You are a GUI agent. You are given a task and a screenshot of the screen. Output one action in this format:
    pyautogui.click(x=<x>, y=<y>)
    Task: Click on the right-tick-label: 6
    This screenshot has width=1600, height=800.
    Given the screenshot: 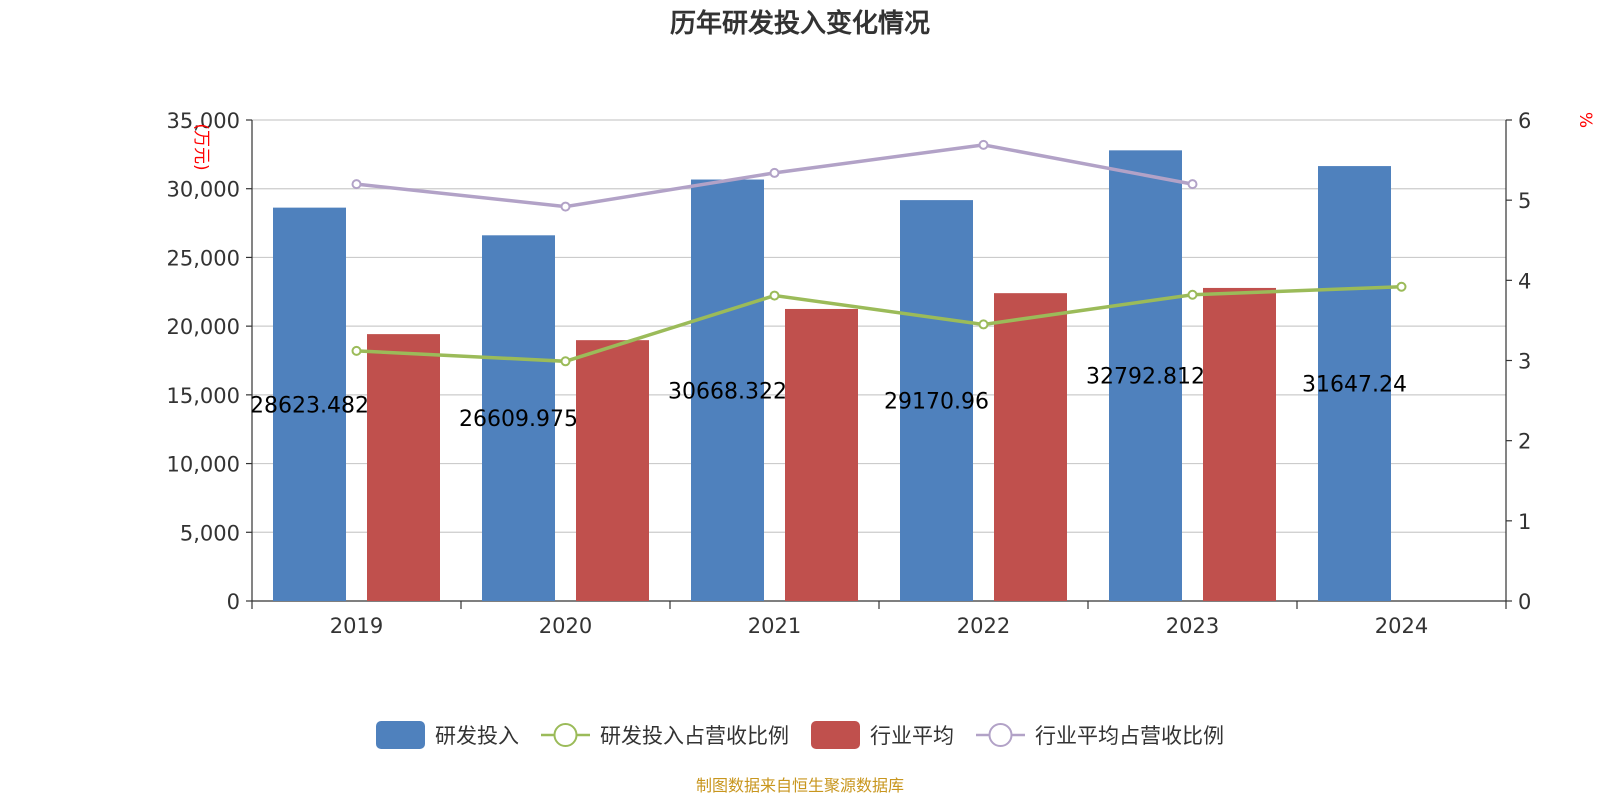 What is the action you would take?
    pyautogui.click(x=1524, y=121)
    